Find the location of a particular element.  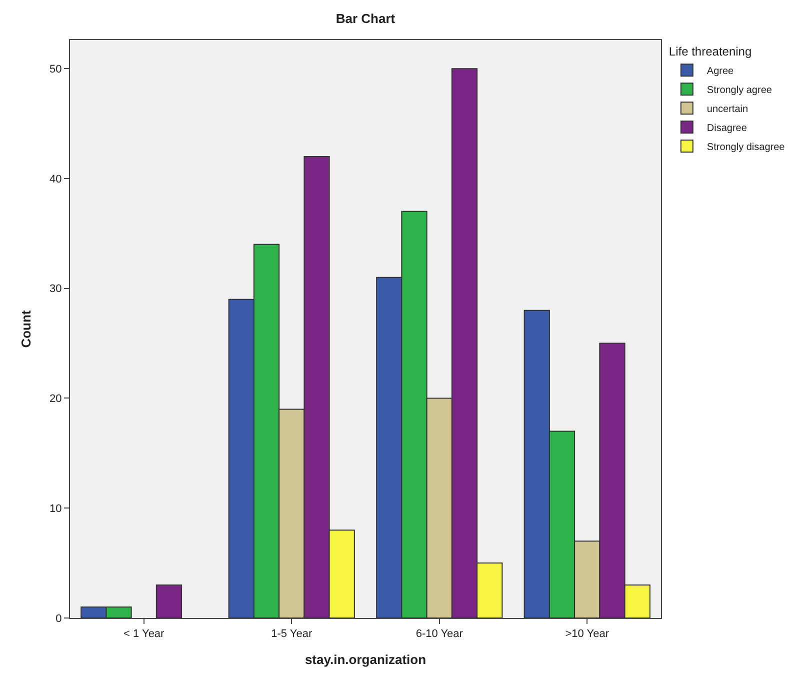

x-axis-title: stay.in.organization is located at coordinates (365, 659).